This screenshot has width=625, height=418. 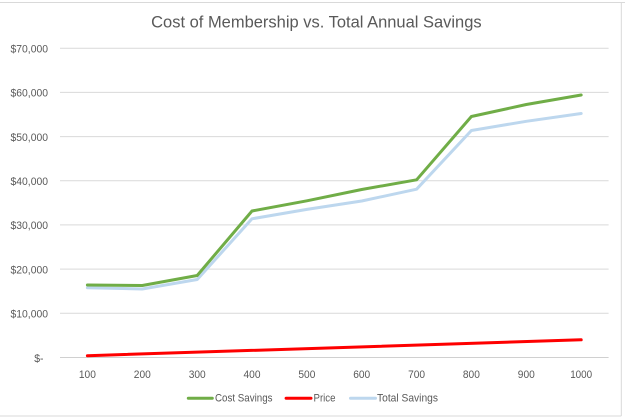 What do you see at coordinates (30, 138) in the screenshot?
I see `svg-text: $50,000` at bounding box center [30, 138].